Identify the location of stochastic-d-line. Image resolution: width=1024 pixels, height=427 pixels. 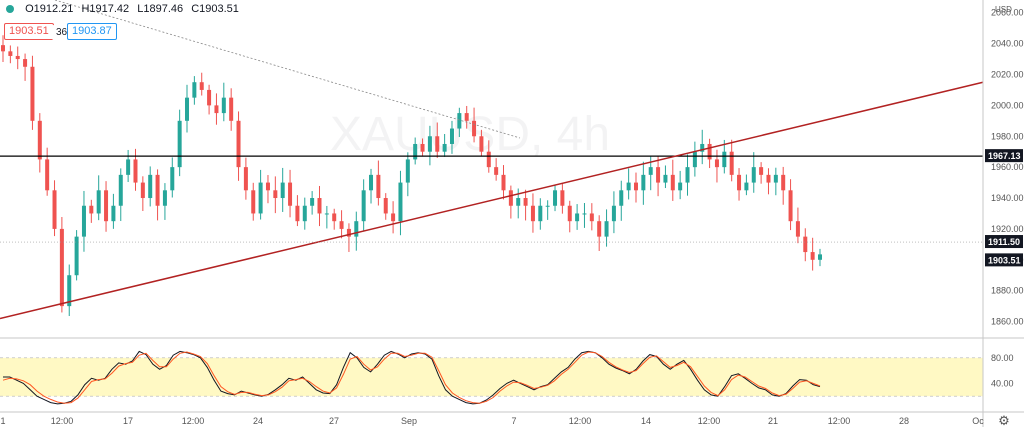
(411, 377).